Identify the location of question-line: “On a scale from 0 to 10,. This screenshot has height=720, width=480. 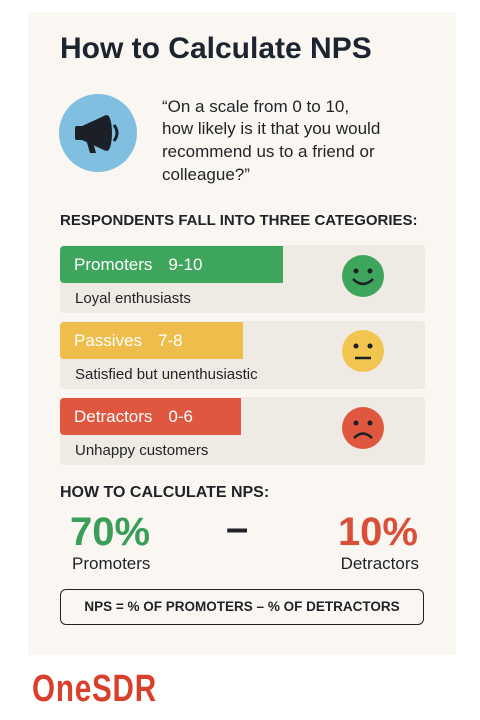
(256, 106).